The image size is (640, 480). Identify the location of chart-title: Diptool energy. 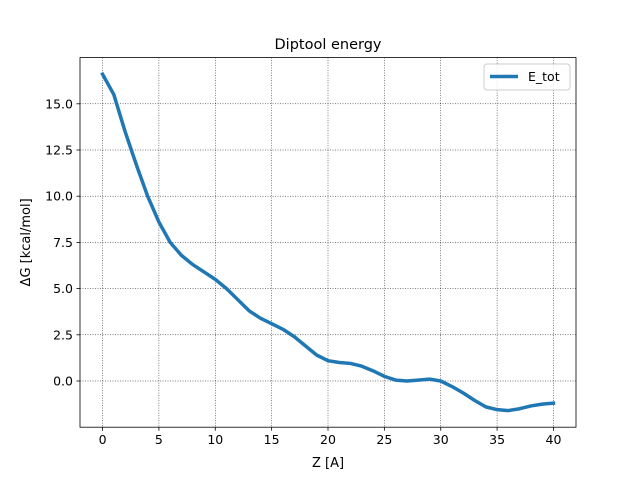
(328, 45).